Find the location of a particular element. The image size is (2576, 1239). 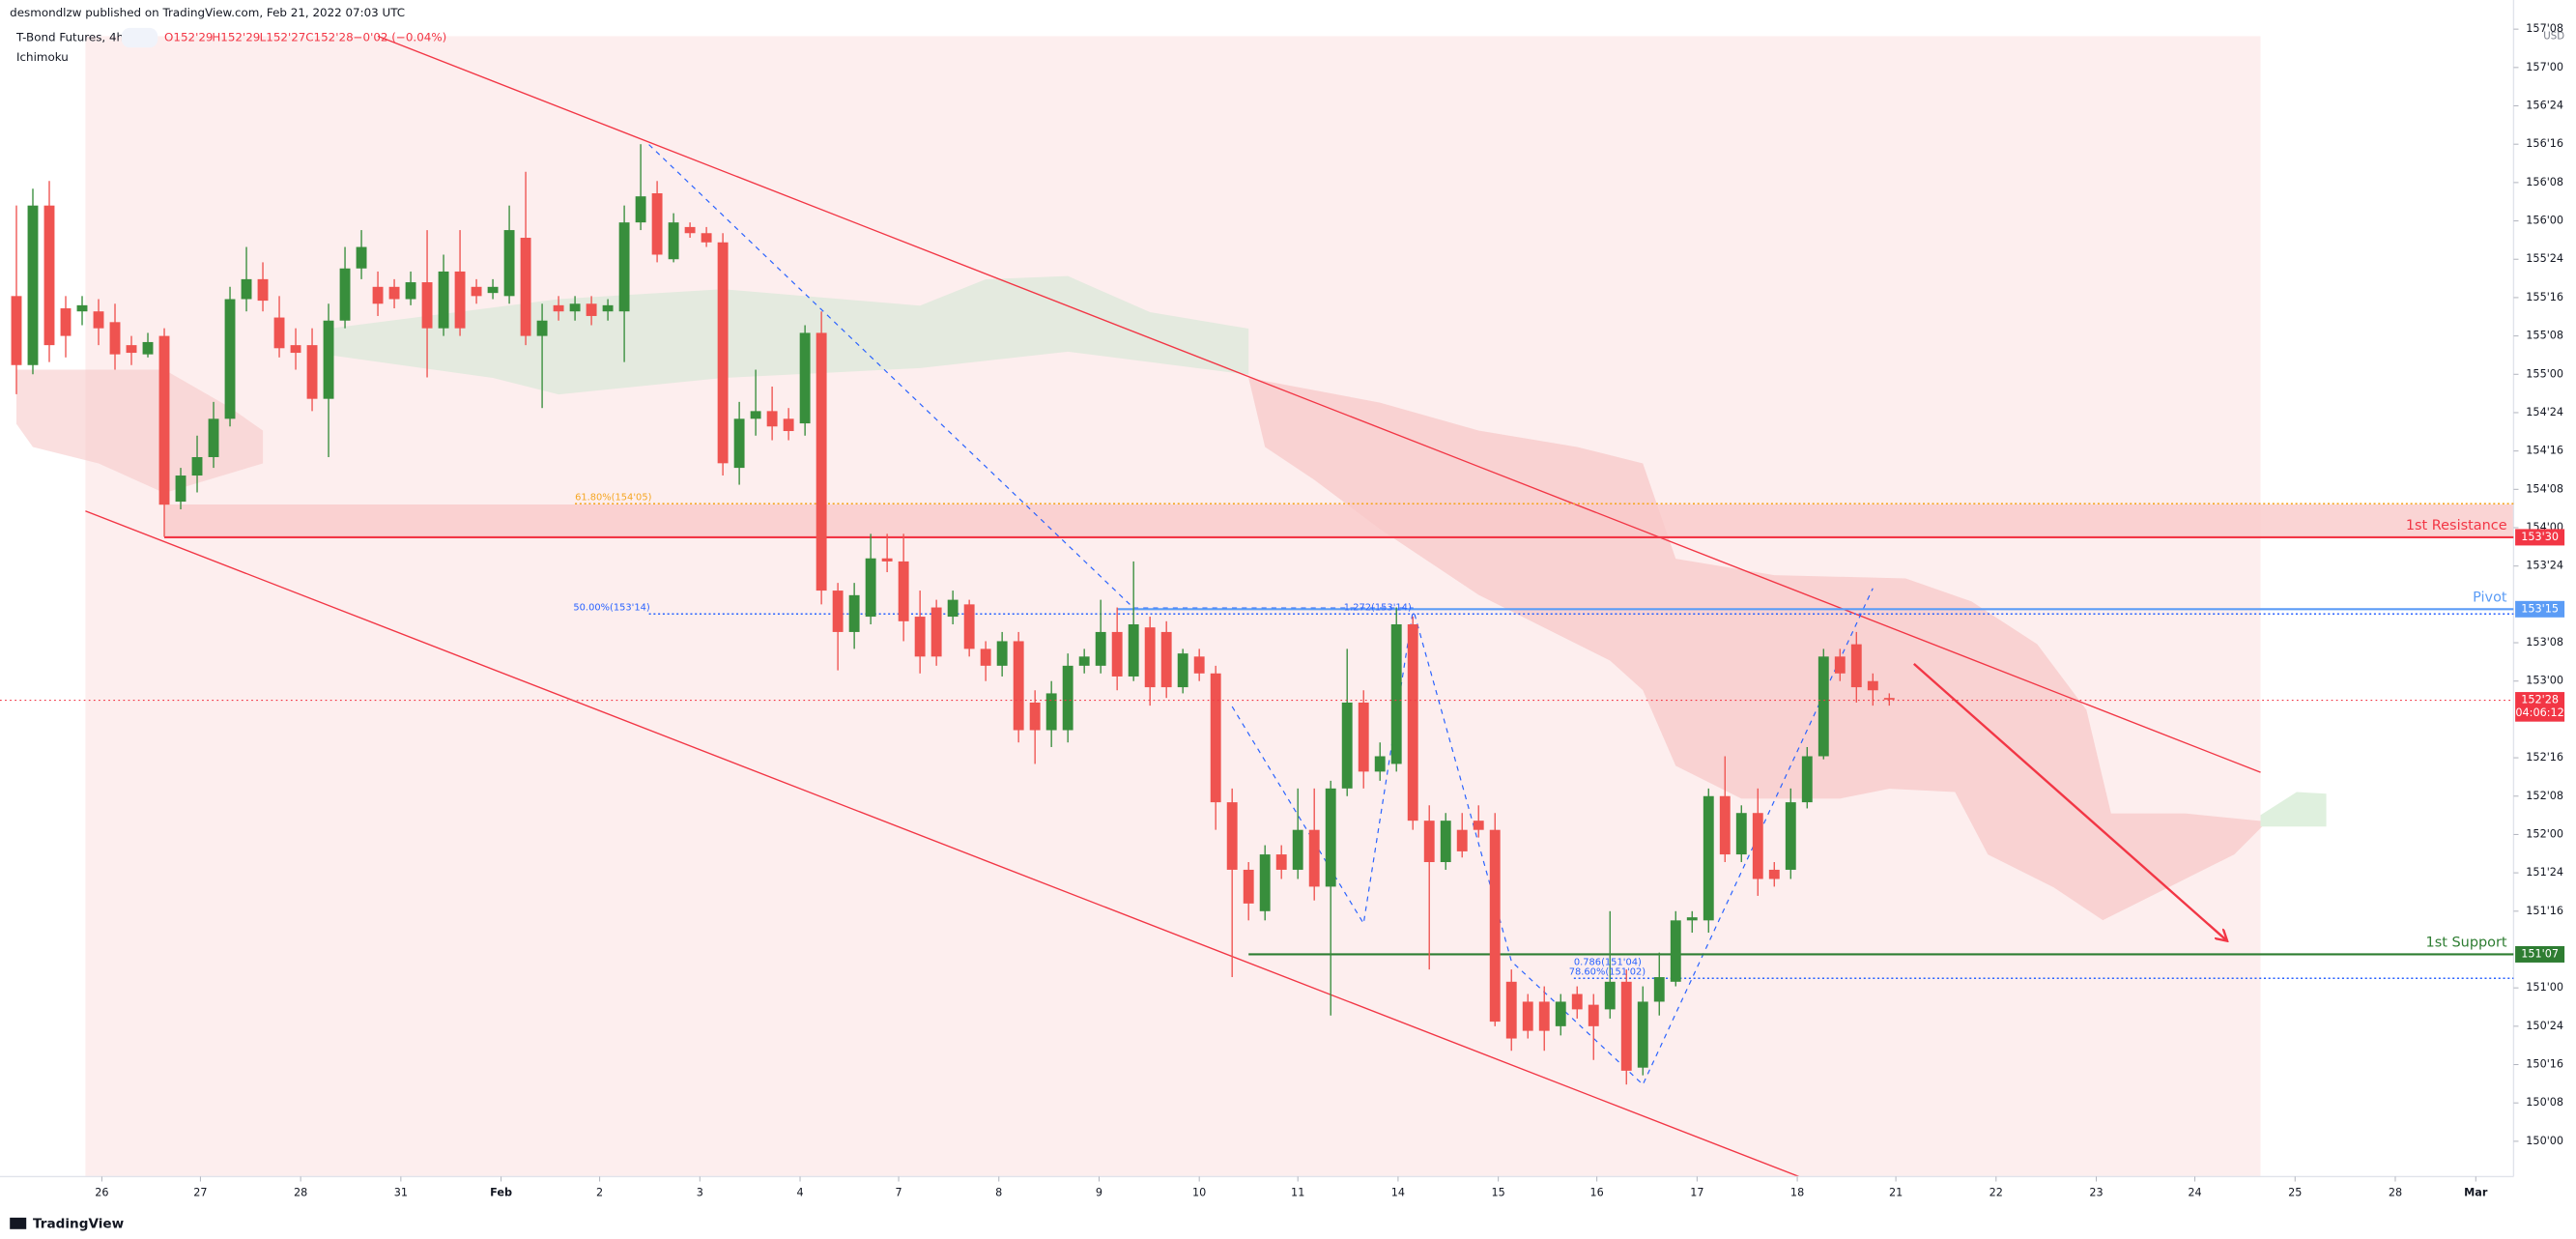

level-value-label: 153'15 is located at coordinates (2540, 608).